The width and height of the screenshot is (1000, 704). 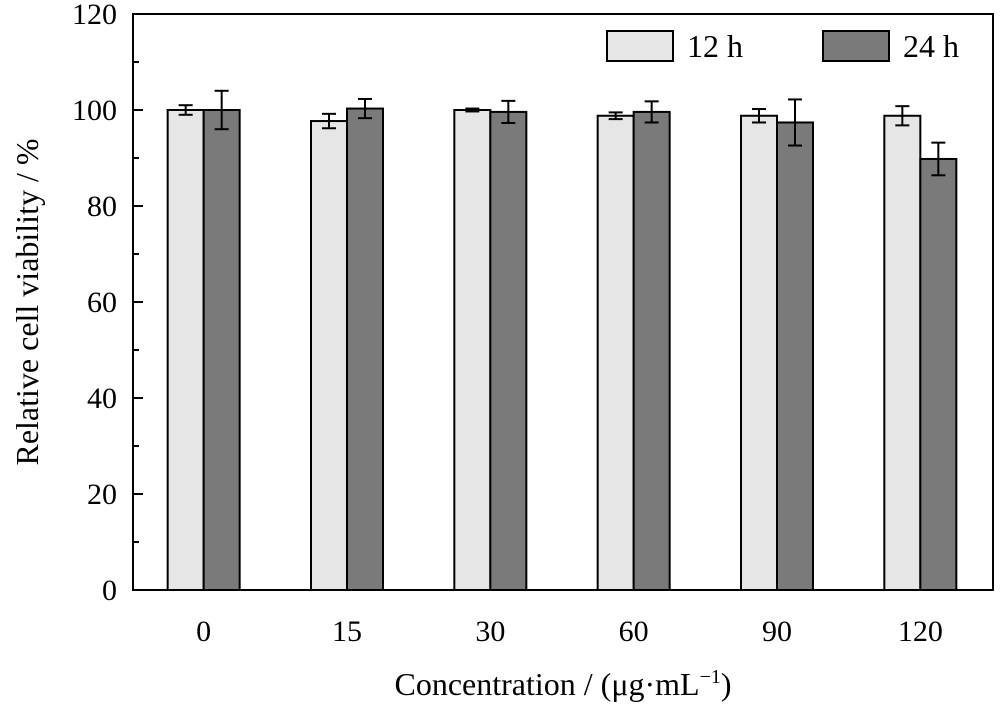 I want to click on x-tick-label: 15, so click(x=347, y=631).